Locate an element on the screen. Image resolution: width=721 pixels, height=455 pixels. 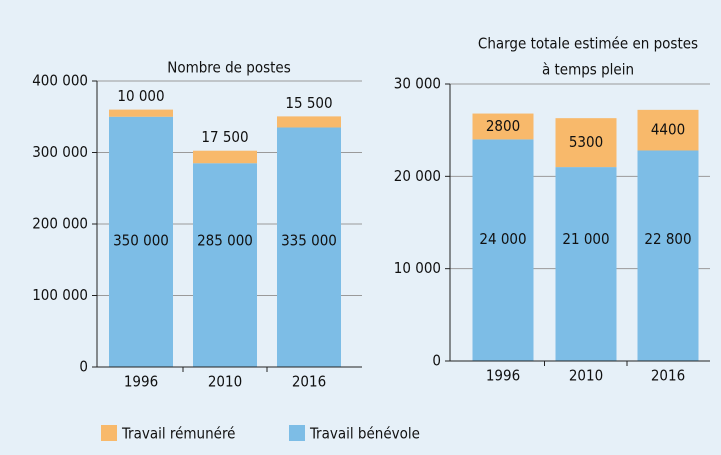
data-label: 5300 is located at coordinates (586, 142).